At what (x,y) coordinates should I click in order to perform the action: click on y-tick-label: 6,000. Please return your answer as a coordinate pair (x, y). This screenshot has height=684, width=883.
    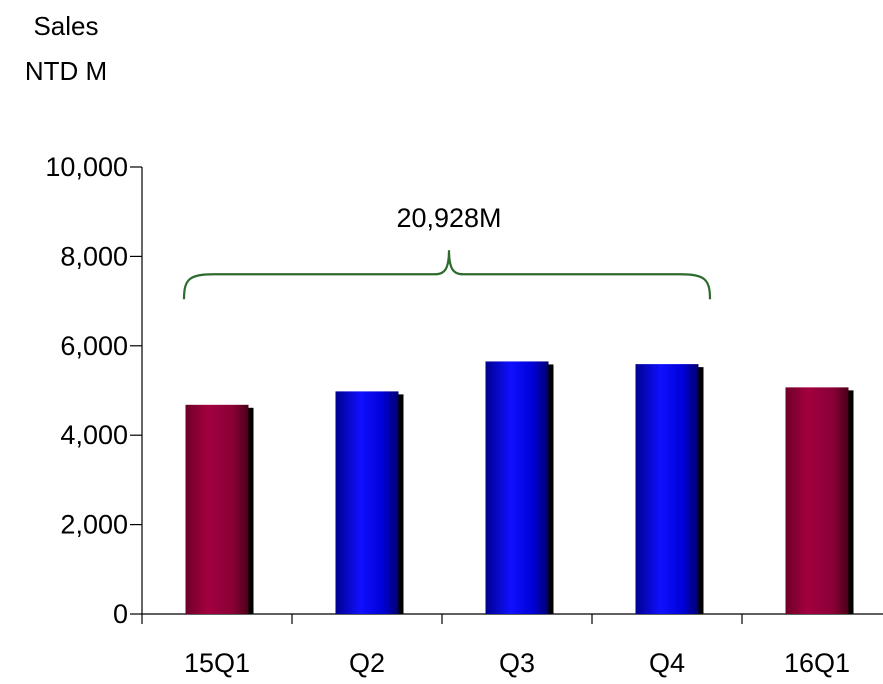
    Looking at the image, I should click on (94, 346).